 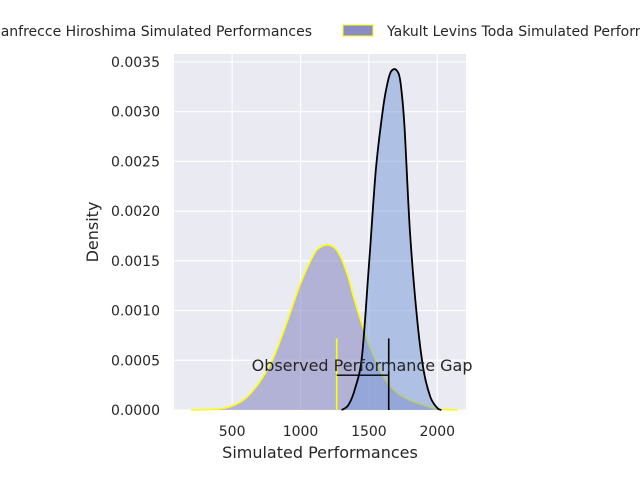 I want to click on y-tick-label: 0.0005, so click(x=135, y=361).